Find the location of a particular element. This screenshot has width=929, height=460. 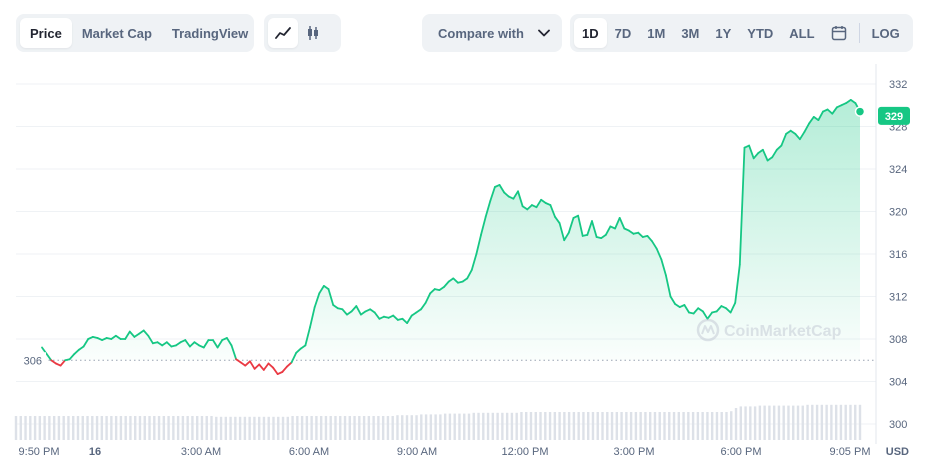

tab-tradingview: TradingView is located at coordinates (210, 33).